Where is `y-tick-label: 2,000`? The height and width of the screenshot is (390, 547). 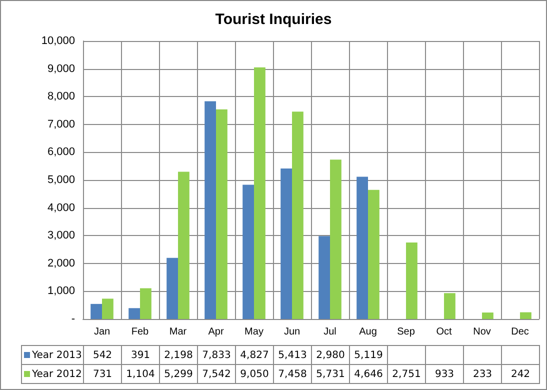
y-tick-label: 2,000 is located at coordinates (61, 263).